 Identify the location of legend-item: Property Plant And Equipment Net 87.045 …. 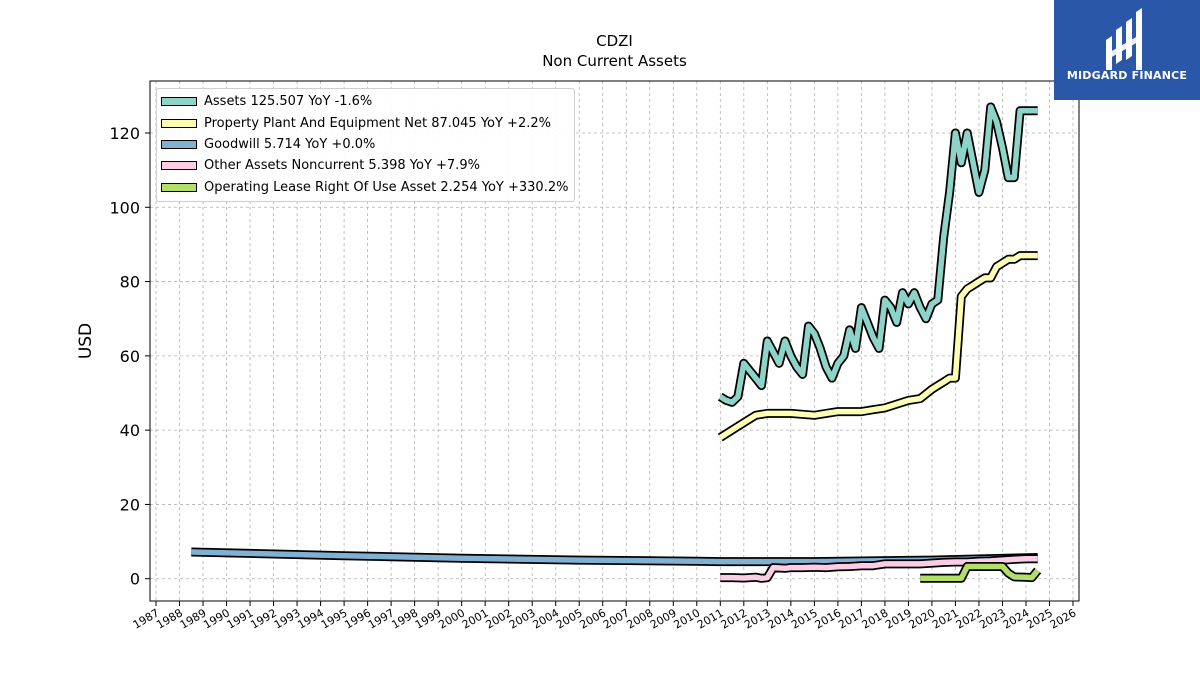
(364, 122).